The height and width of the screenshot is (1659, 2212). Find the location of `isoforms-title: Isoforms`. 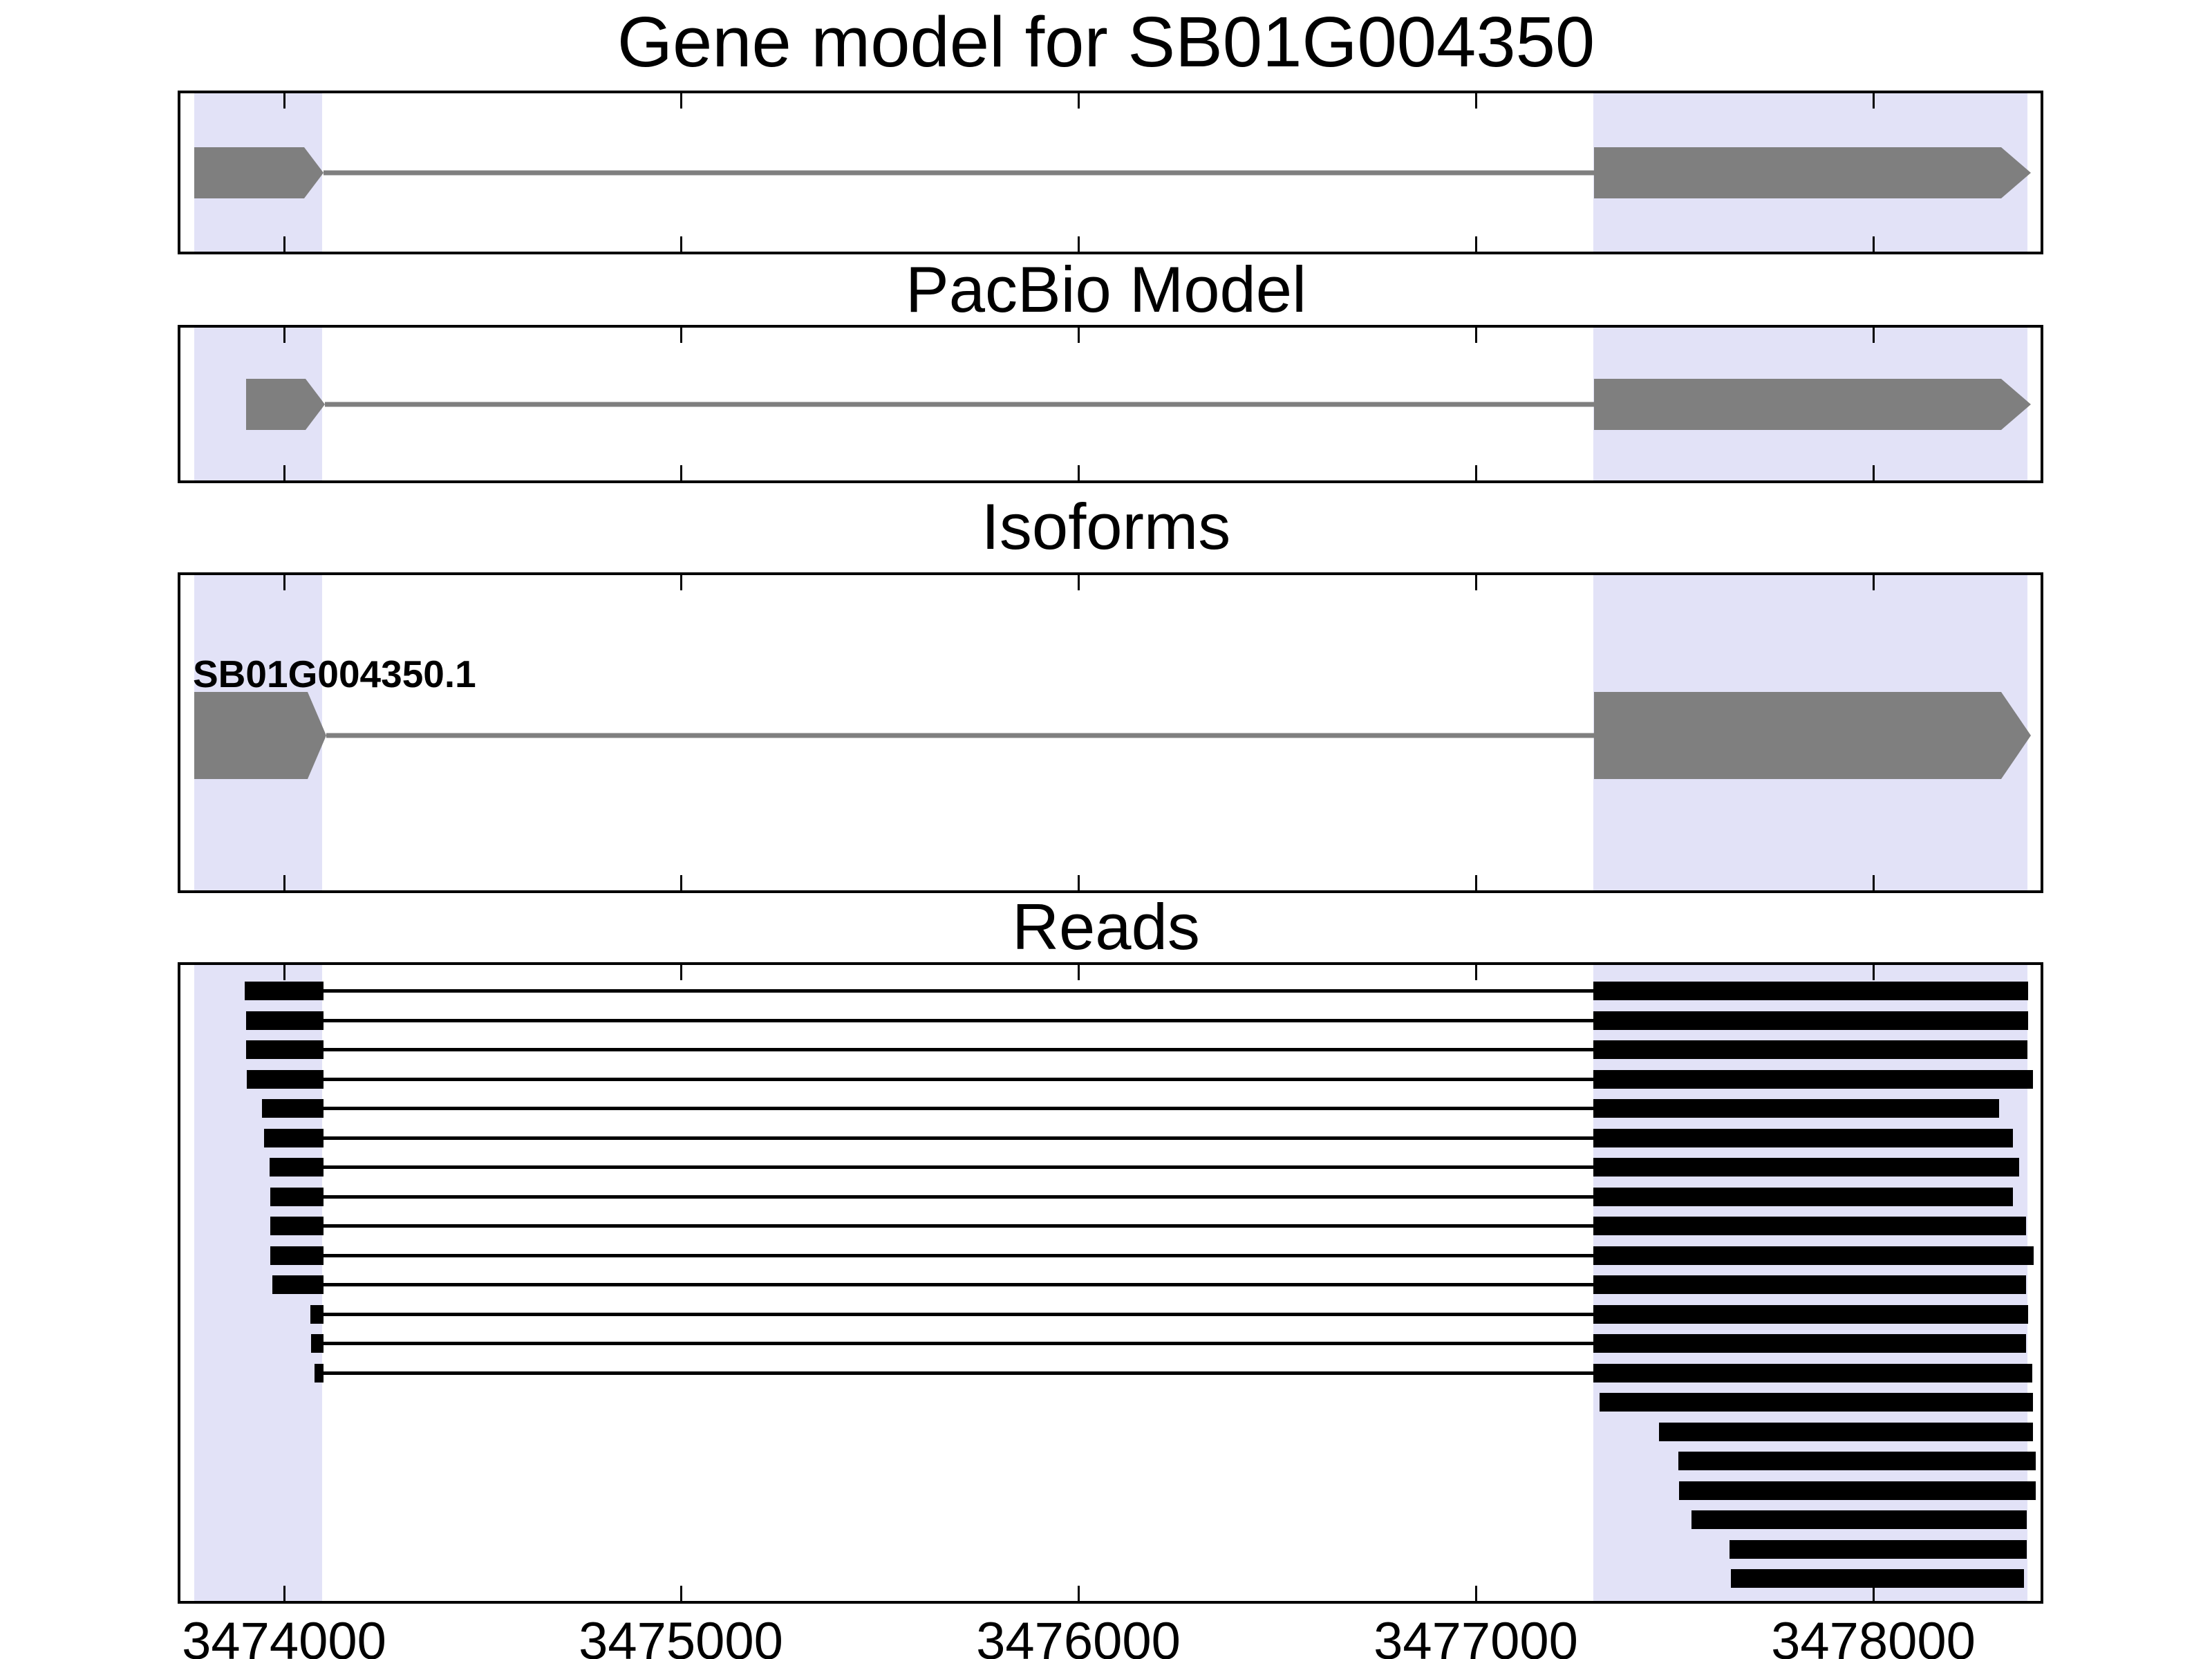

isoforms-title: Isoforms is located at coordinates (1106, 526).